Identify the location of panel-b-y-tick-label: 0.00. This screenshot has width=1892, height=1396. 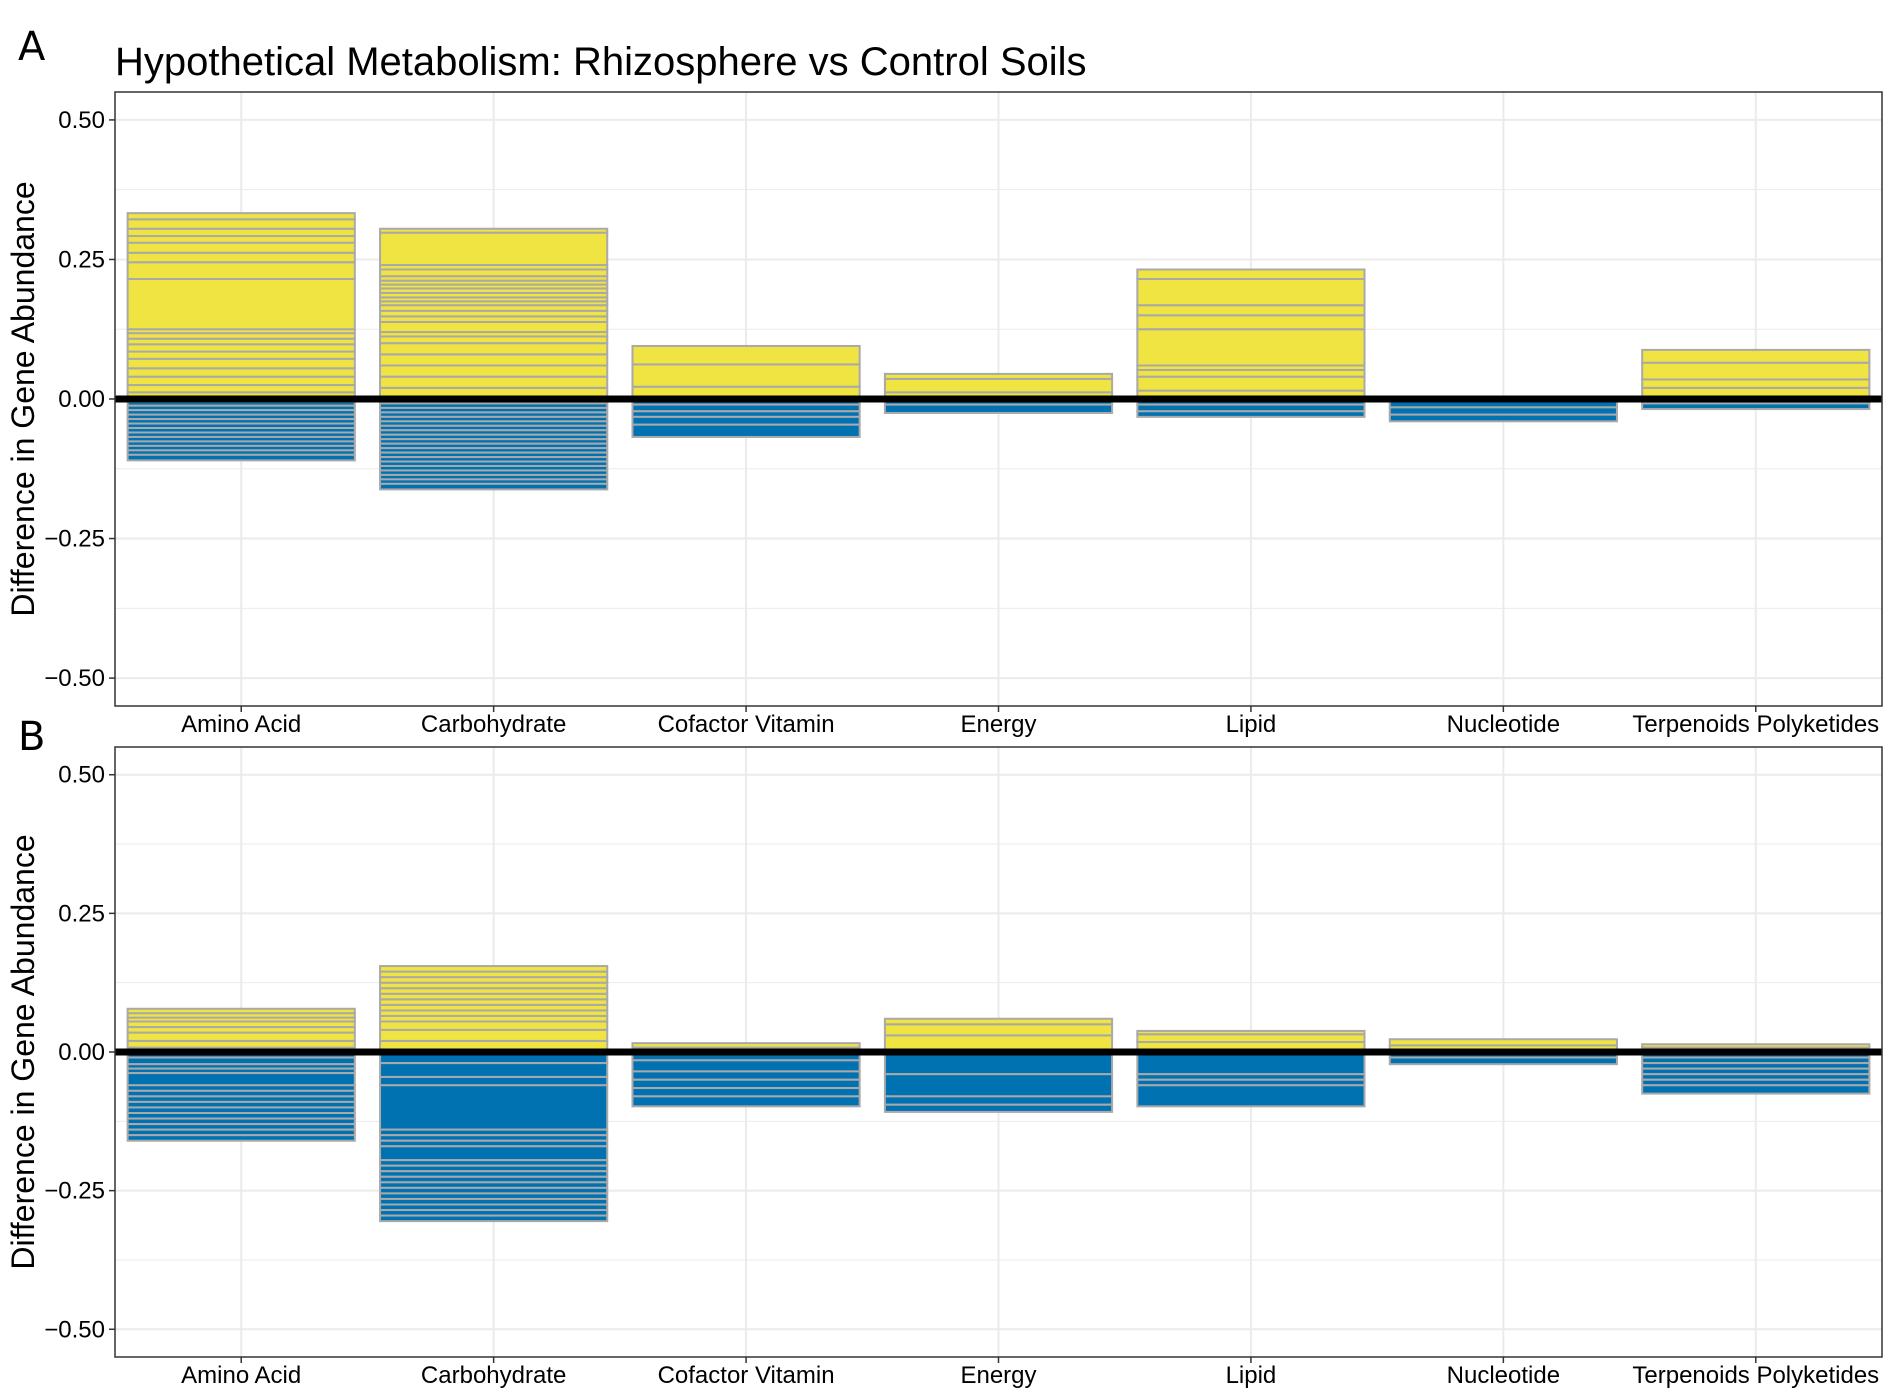
(81, 1052).